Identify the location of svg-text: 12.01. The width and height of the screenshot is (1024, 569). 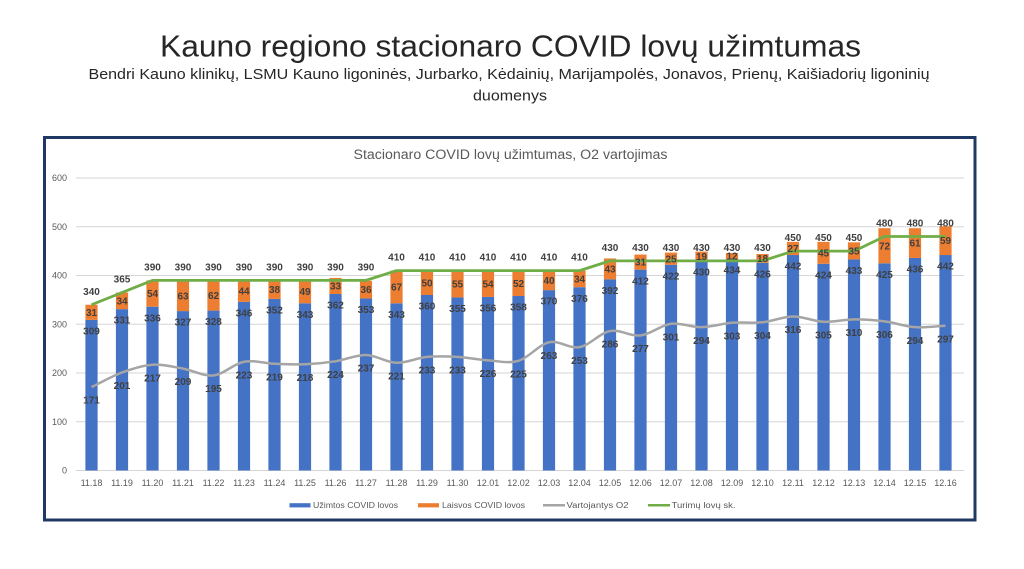
(488, 483).